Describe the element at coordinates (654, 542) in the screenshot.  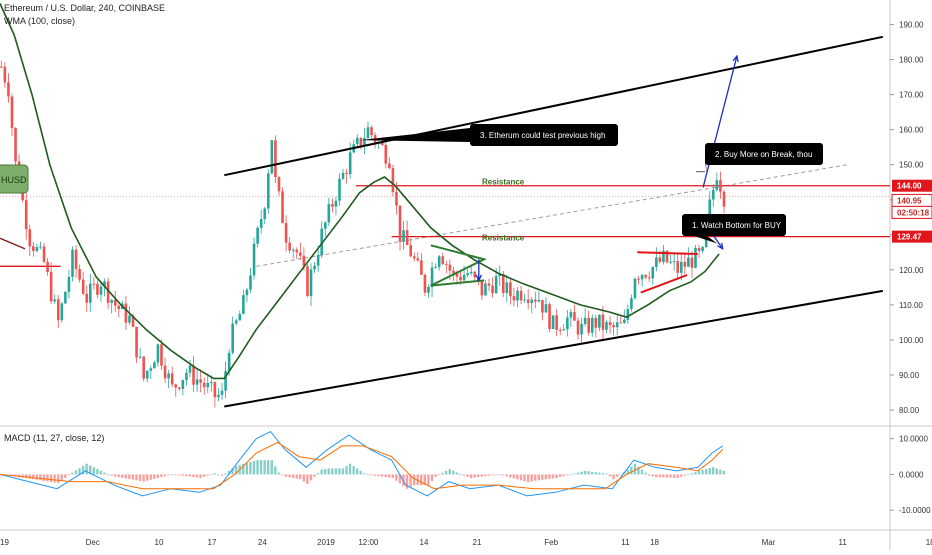
I see `time-tick-label: 18` at that location.